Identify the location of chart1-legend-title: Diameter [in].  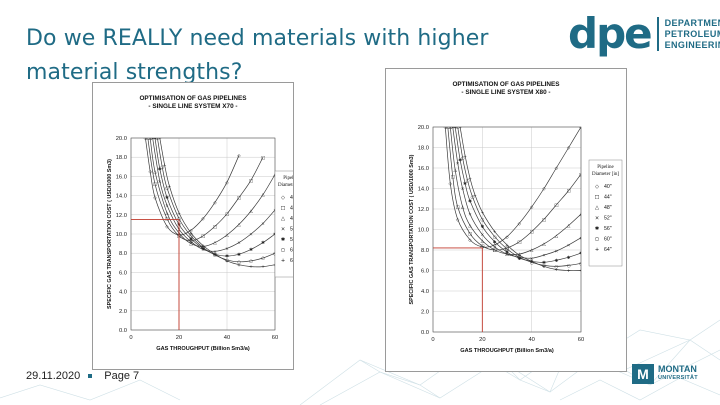
(605, 174).